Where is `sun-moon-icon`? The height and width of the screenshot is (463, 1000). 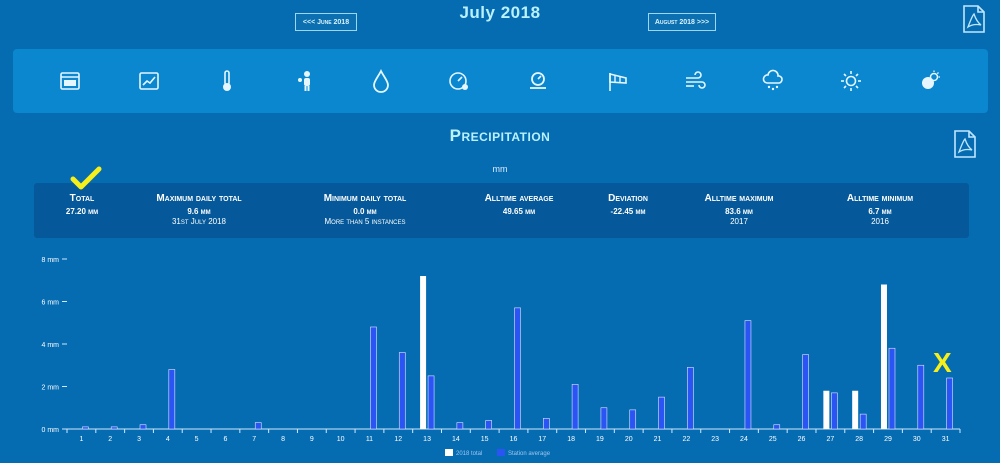 sun-moon-icon is located at coordinates (930, 81).